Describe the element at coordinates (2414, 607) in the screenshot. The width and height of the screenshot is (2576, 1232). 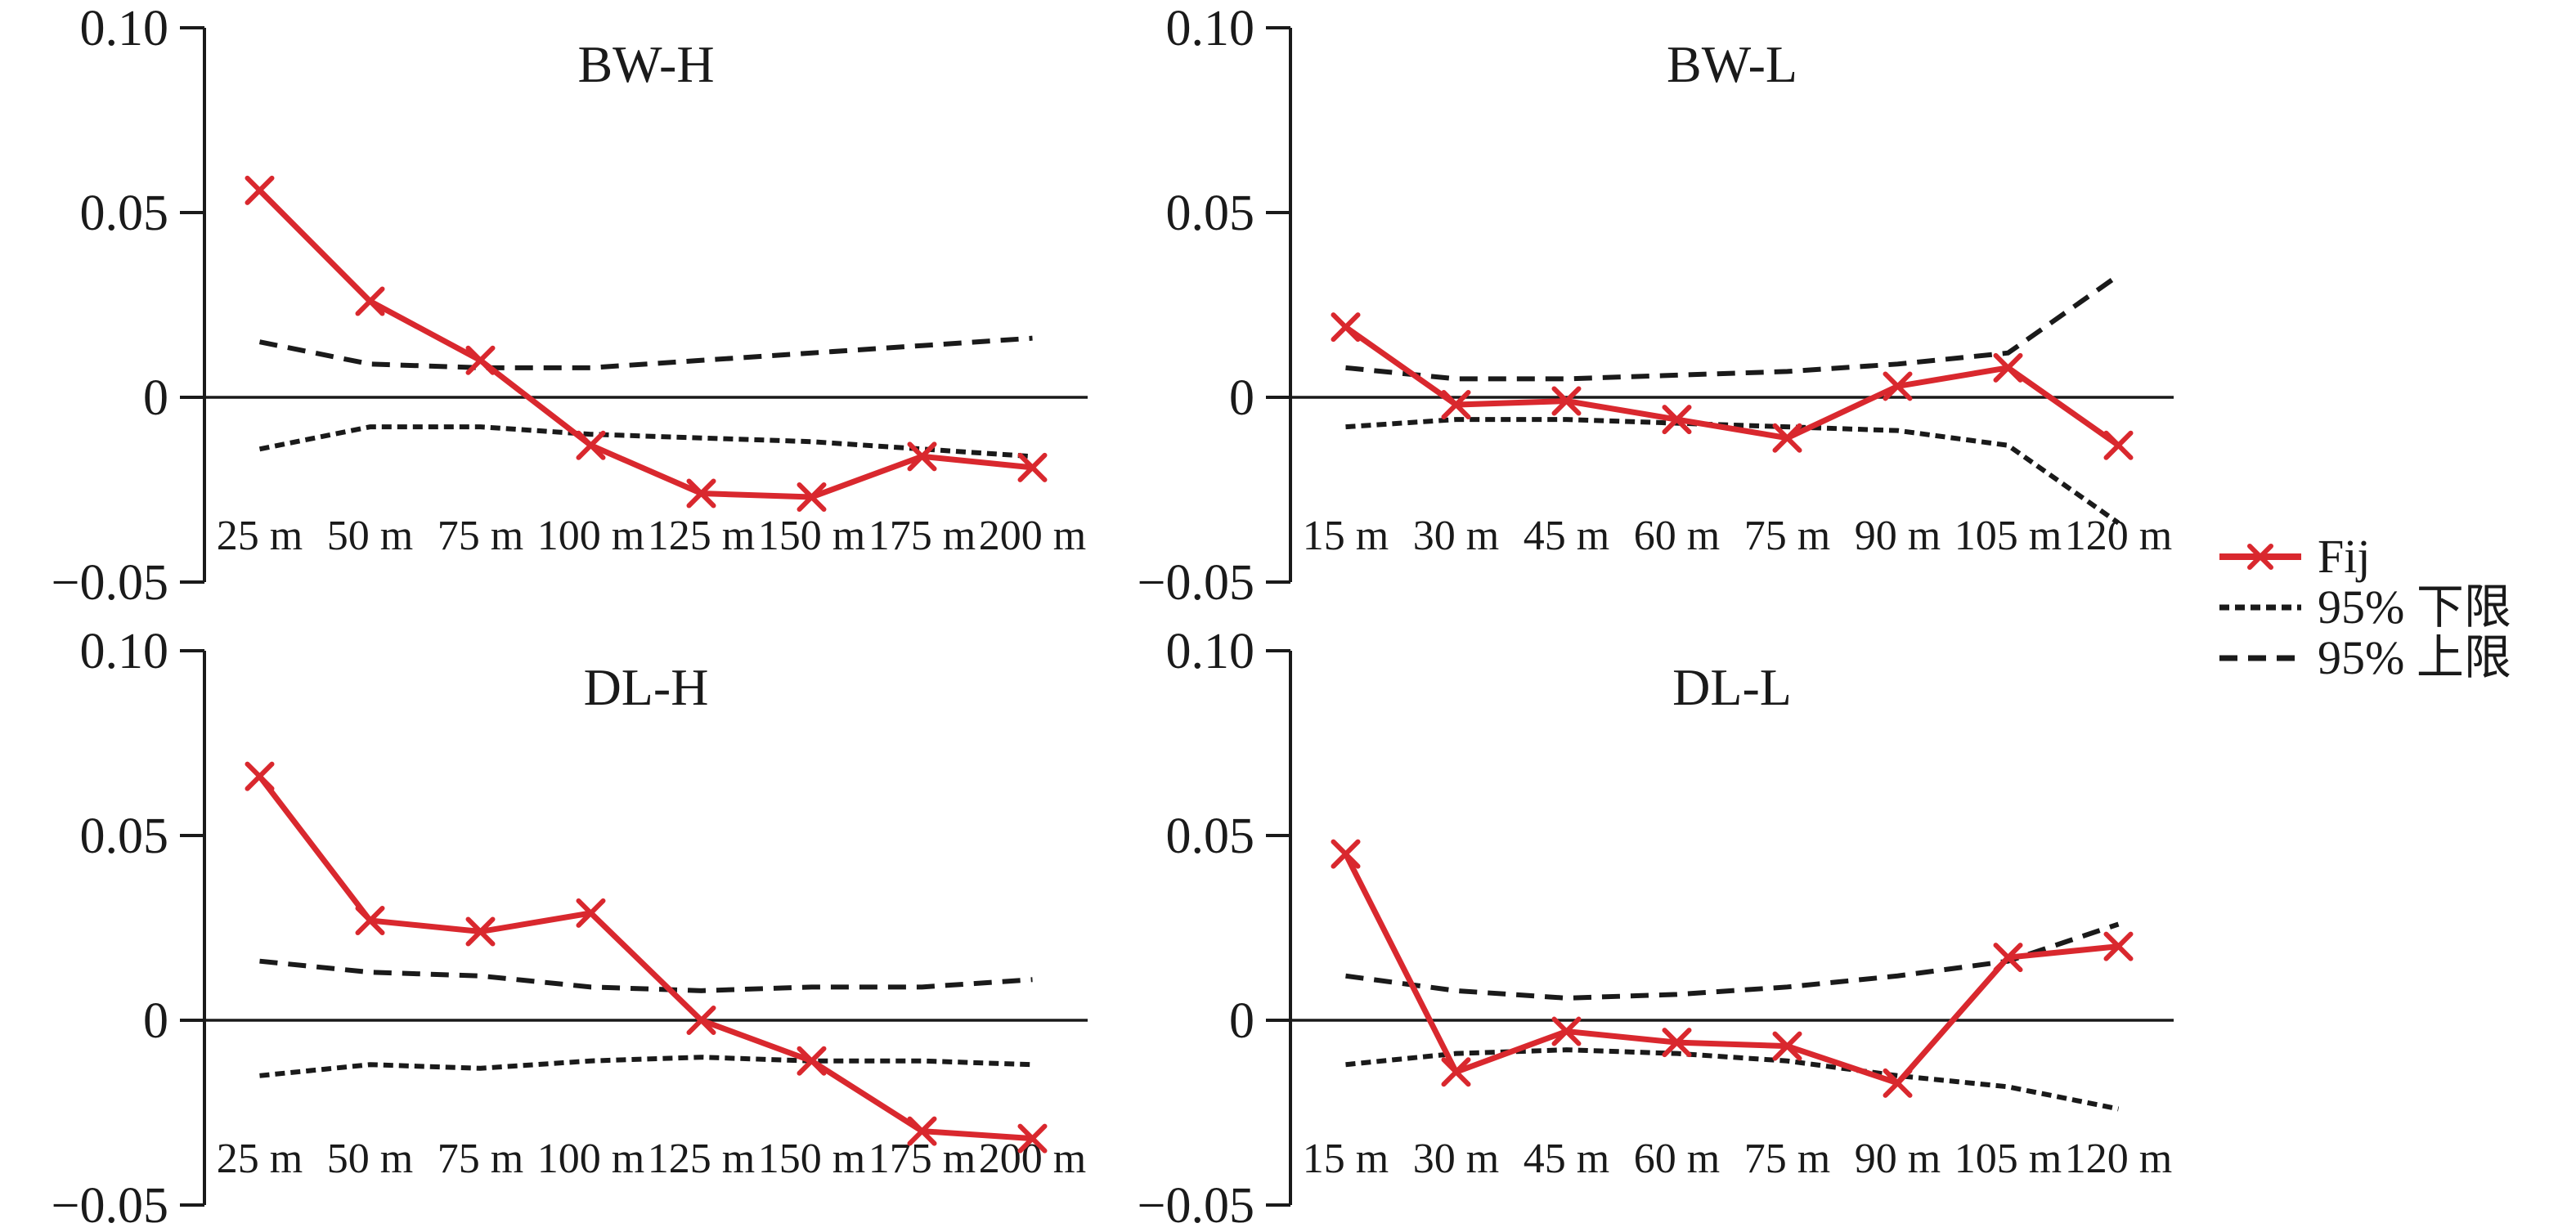
I see `legend-label-lower-bound: 95% 下限` at that location.